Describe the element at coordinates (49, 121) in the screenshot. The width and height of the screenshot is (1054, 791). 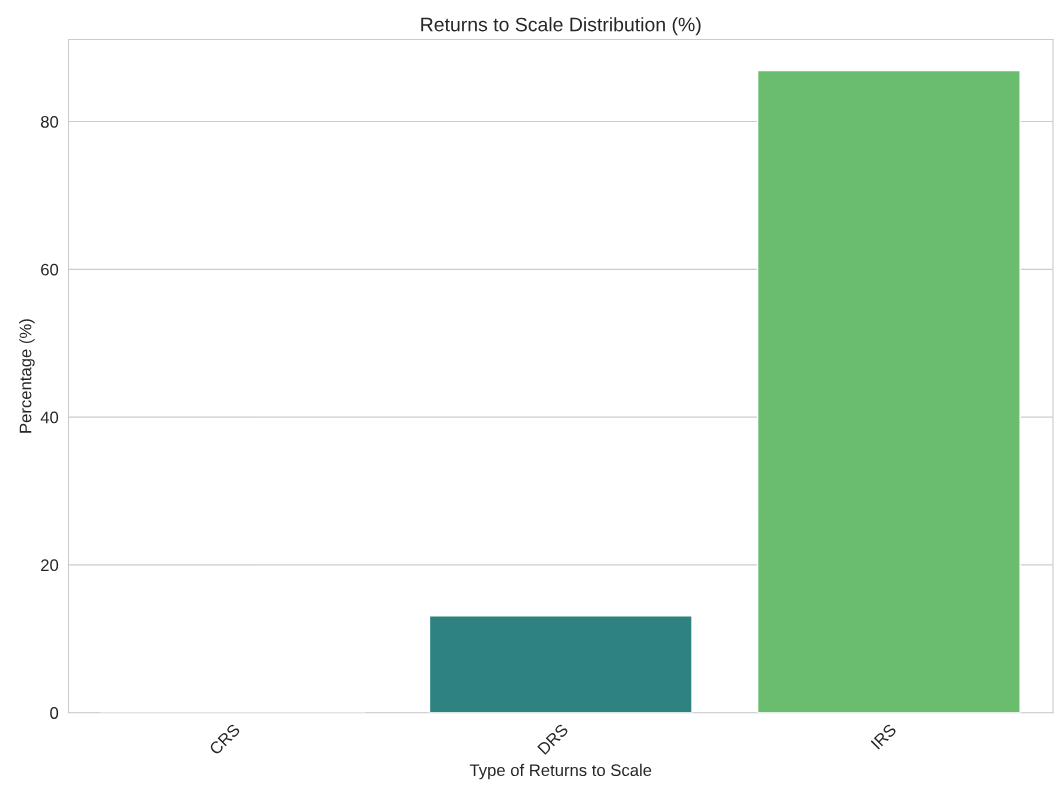
I see `y-tick-label: 80` at that location.